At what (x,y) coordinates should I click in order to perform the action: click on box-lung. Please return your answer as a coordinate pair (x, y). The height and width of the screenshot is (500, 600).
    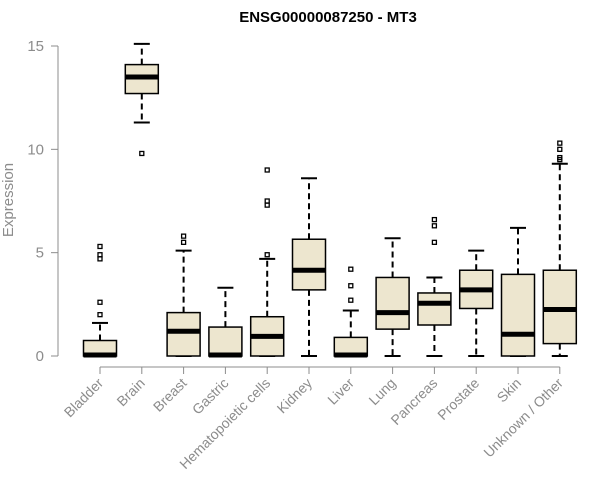
    Looking at the image, I should click on (392, 297).